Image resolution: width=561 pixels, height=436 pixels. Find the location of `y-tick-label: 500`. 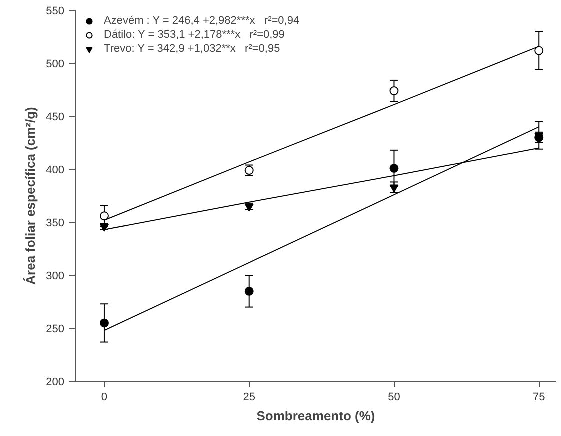

y-tick-label: 500 is located at coordinates (55, 64).